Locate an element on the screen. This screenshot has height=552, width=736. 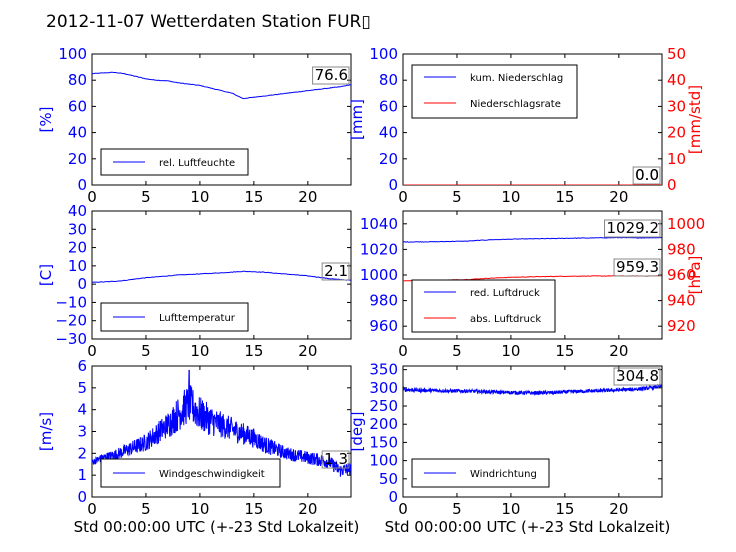
y2-tick-label: 40 is located at coordinates (676, 80).